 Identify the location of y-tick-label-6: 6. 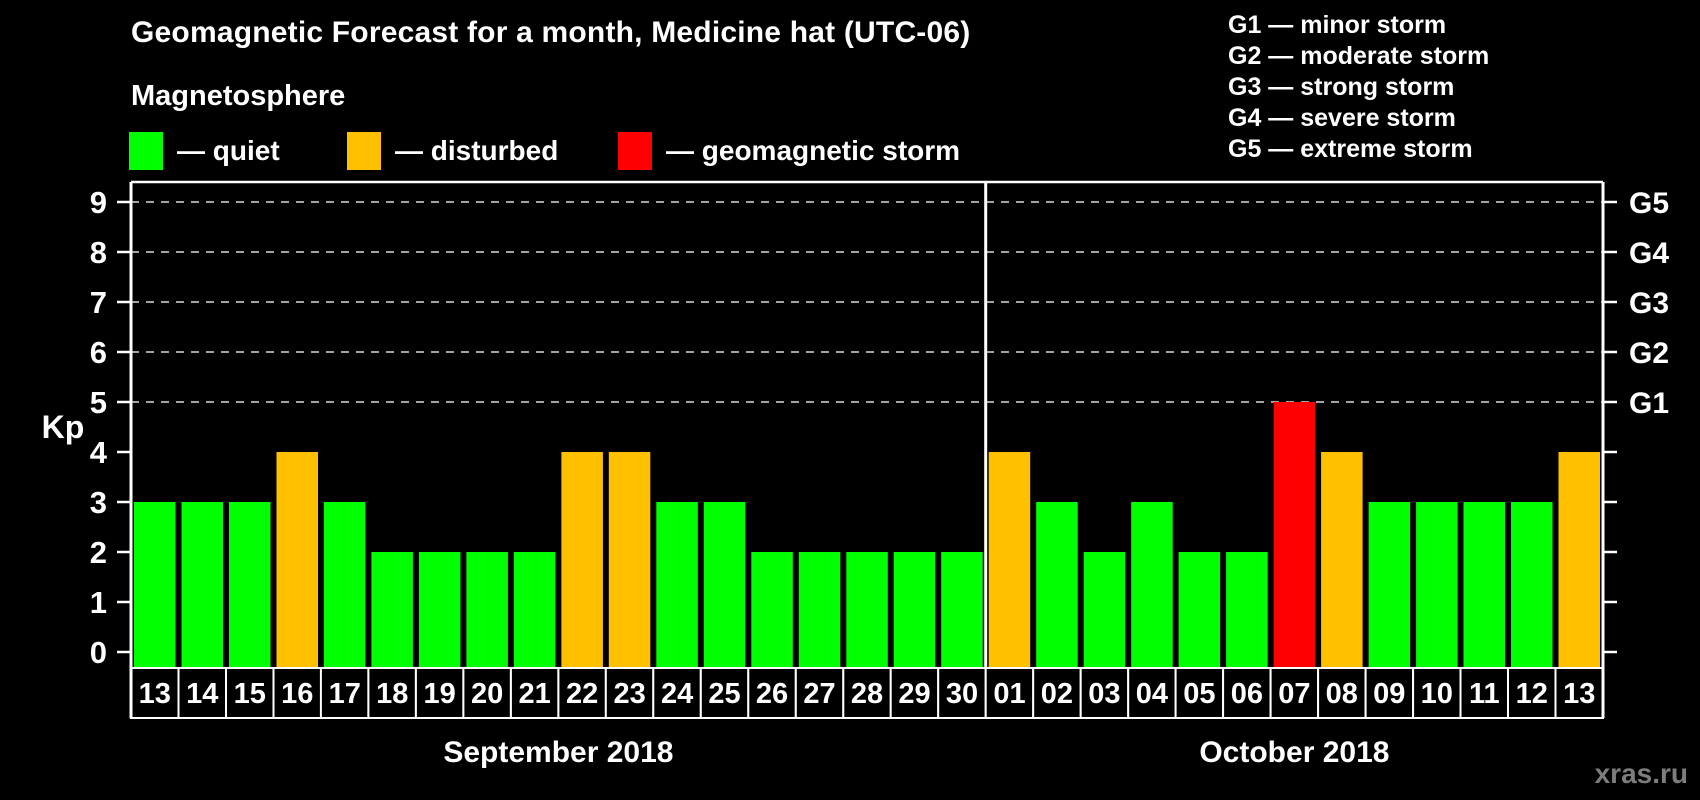
(98, 352).